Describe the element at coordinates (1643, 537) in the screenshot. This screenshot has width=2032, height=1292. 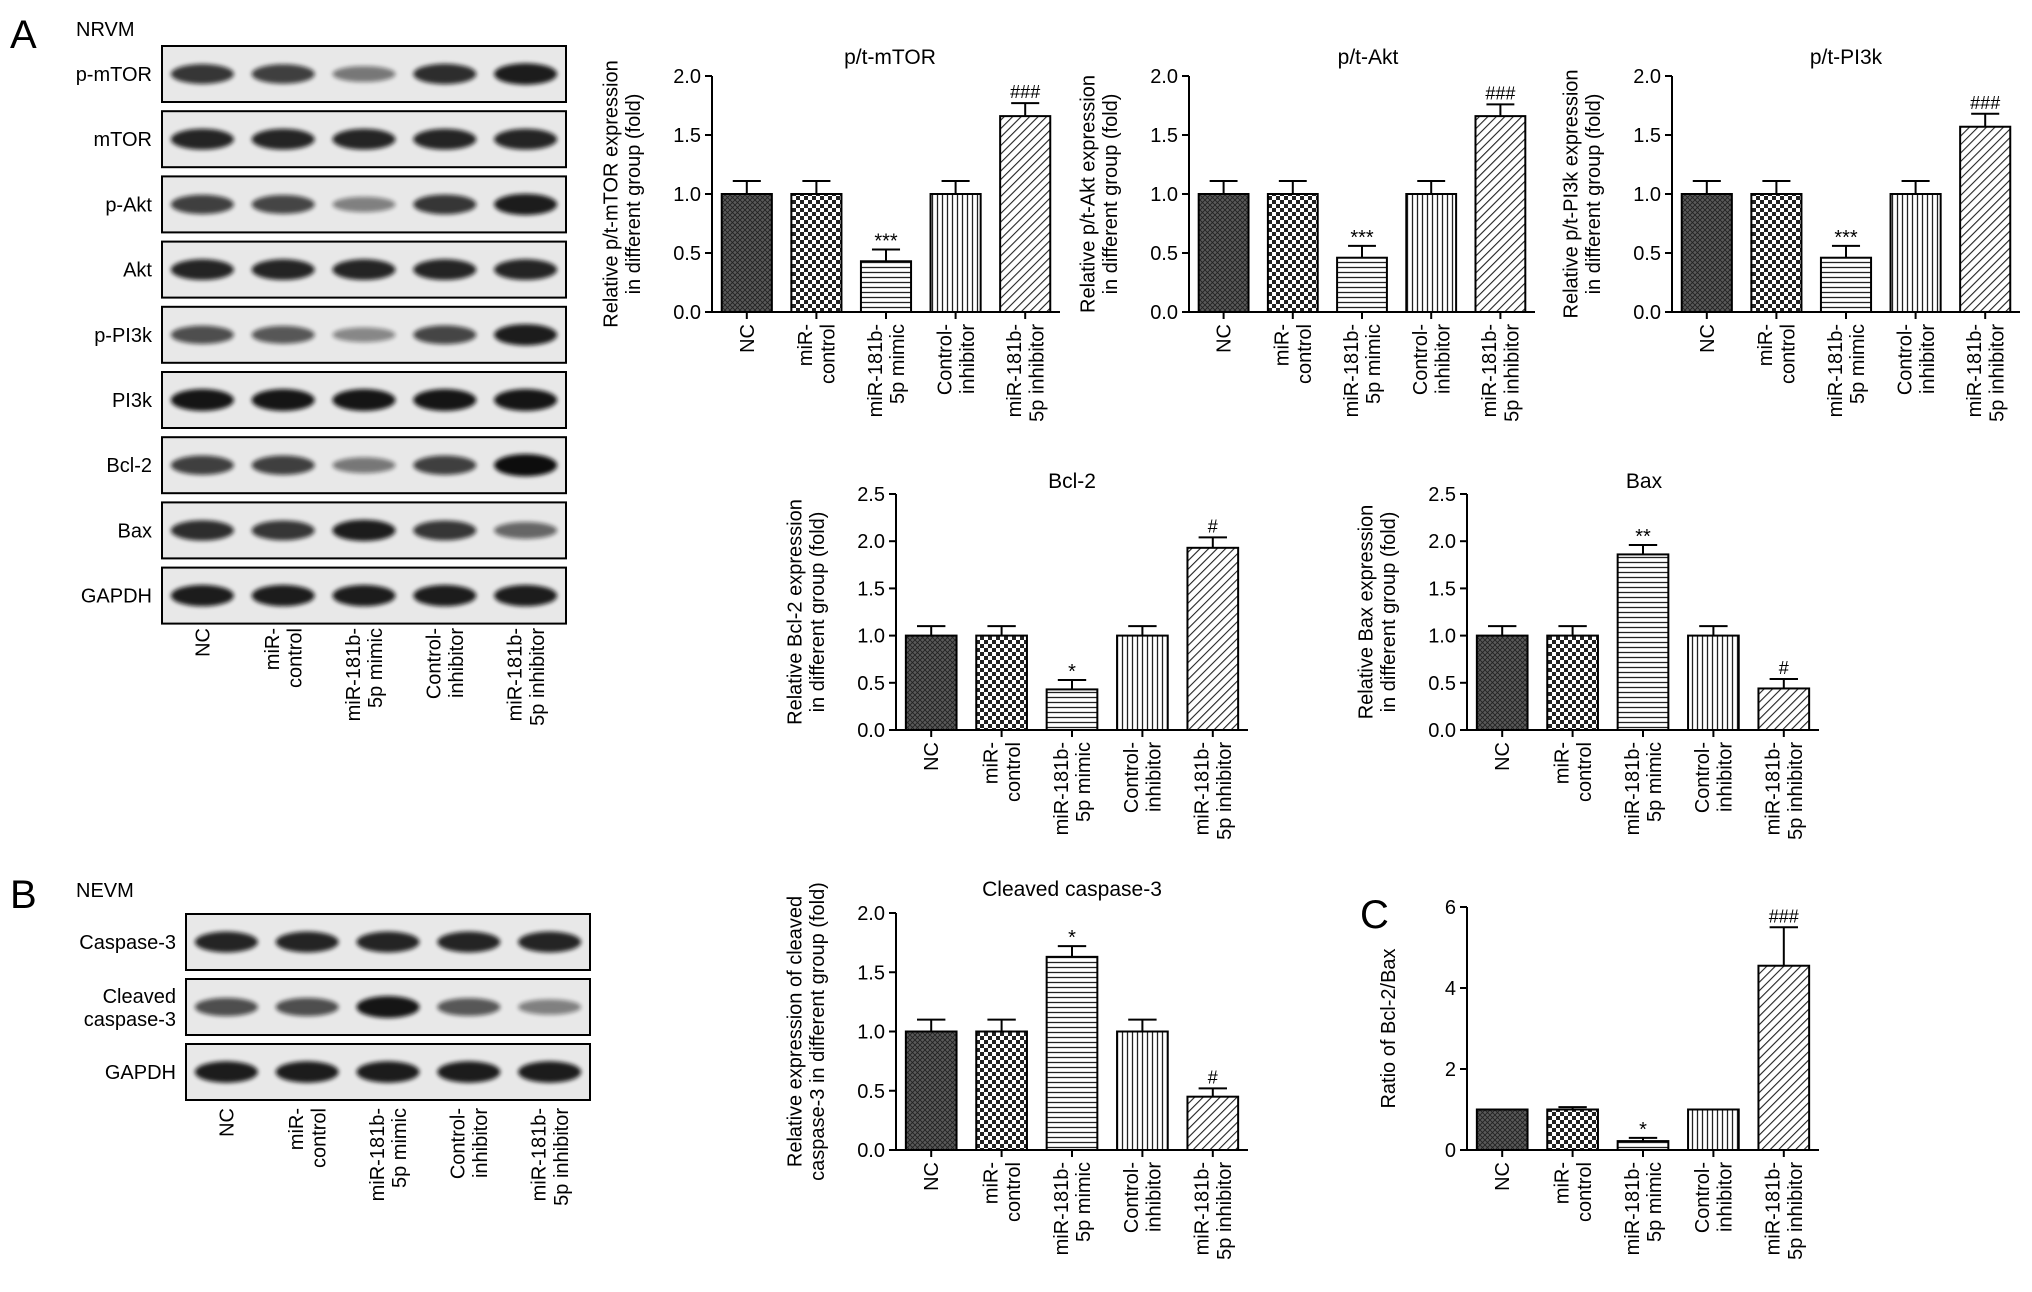
I see `significance-marker: **` at that location.